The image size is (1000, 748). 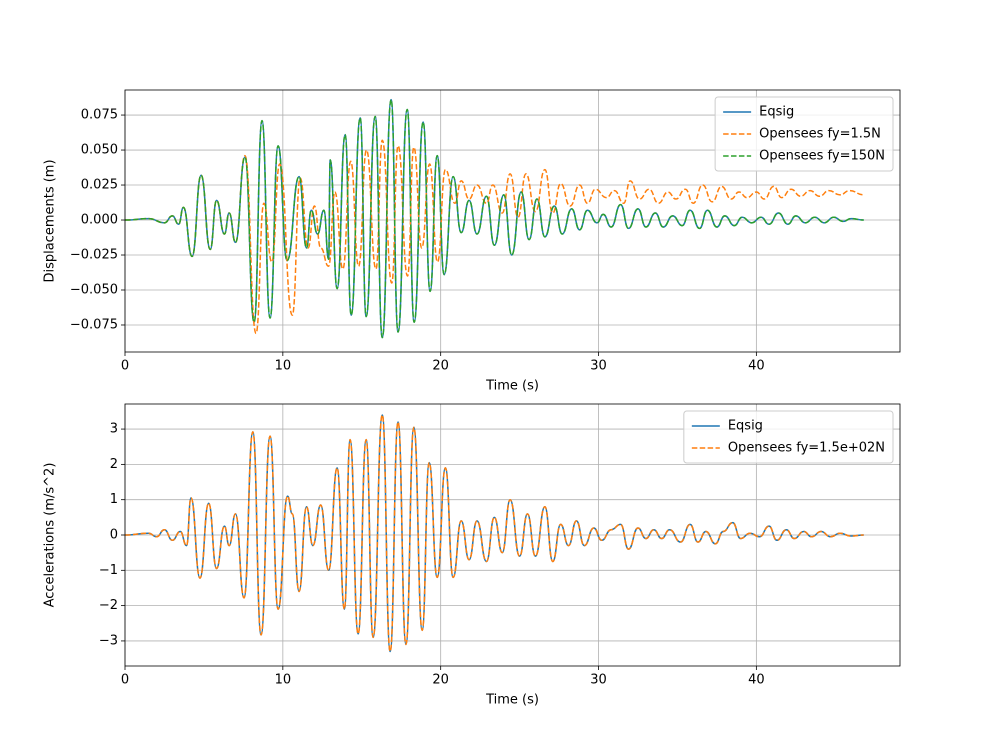 What do you see at coordinates (94, 324) in the screenshot?
I see `y-tick-label: −0.075` at bounding box center [94, 324].